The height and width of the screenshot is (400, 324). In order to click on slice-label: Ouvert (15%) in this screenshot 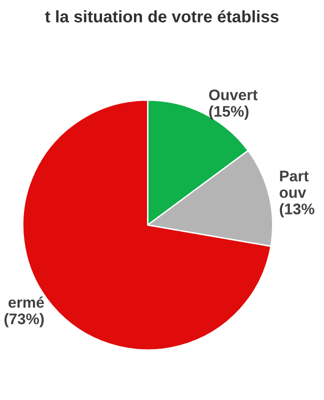, I will do `click(233, 104)`.